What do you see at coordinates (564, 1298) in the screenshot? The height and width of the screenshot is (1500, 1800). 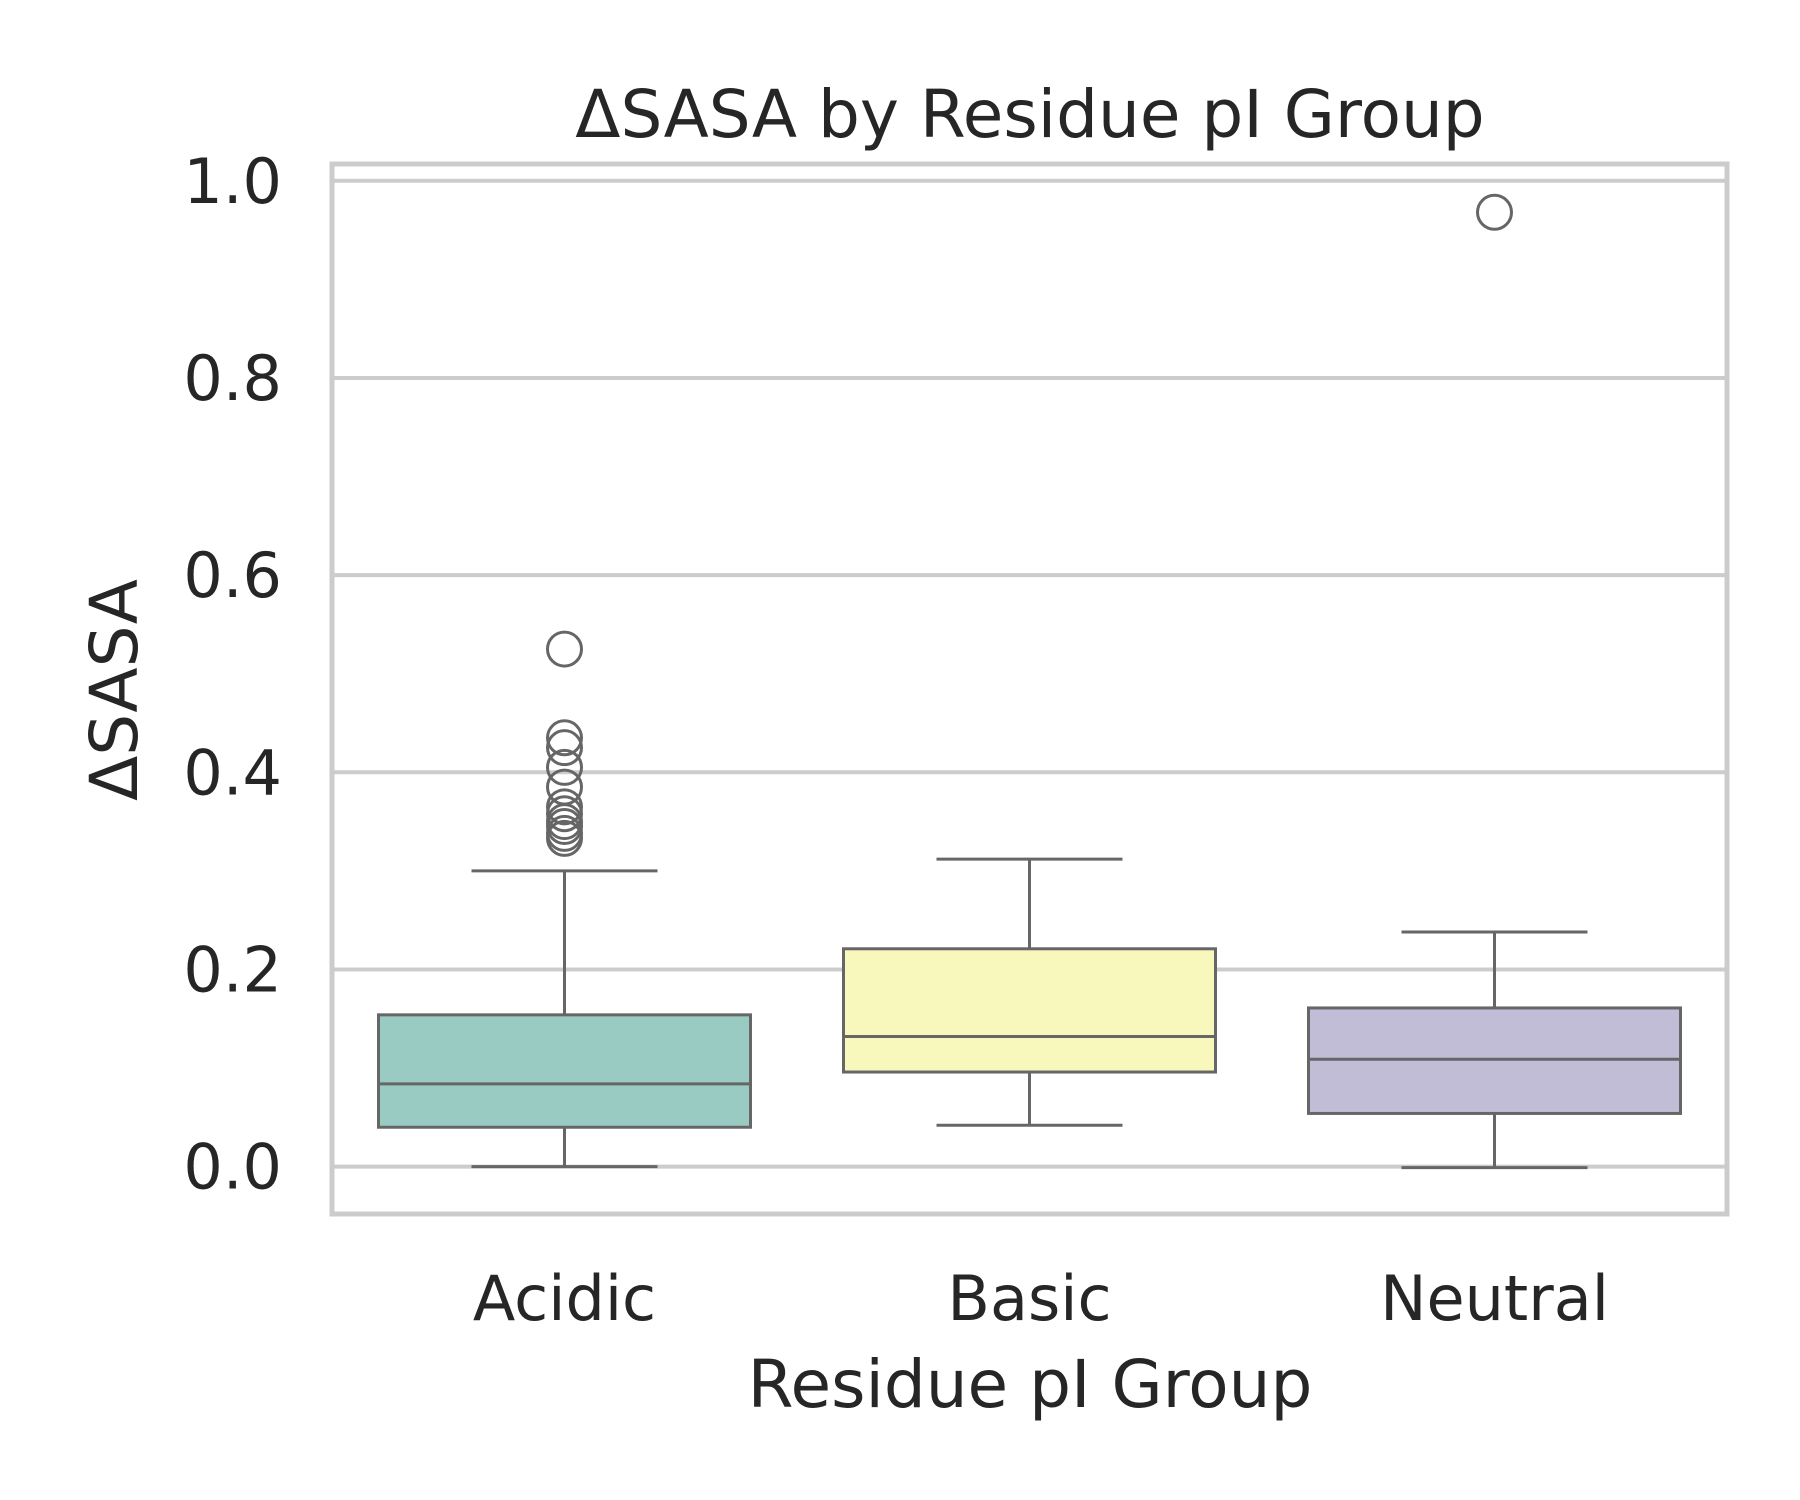 I see `x-tick-label: Acidic` at bounding box center [564, 1298].